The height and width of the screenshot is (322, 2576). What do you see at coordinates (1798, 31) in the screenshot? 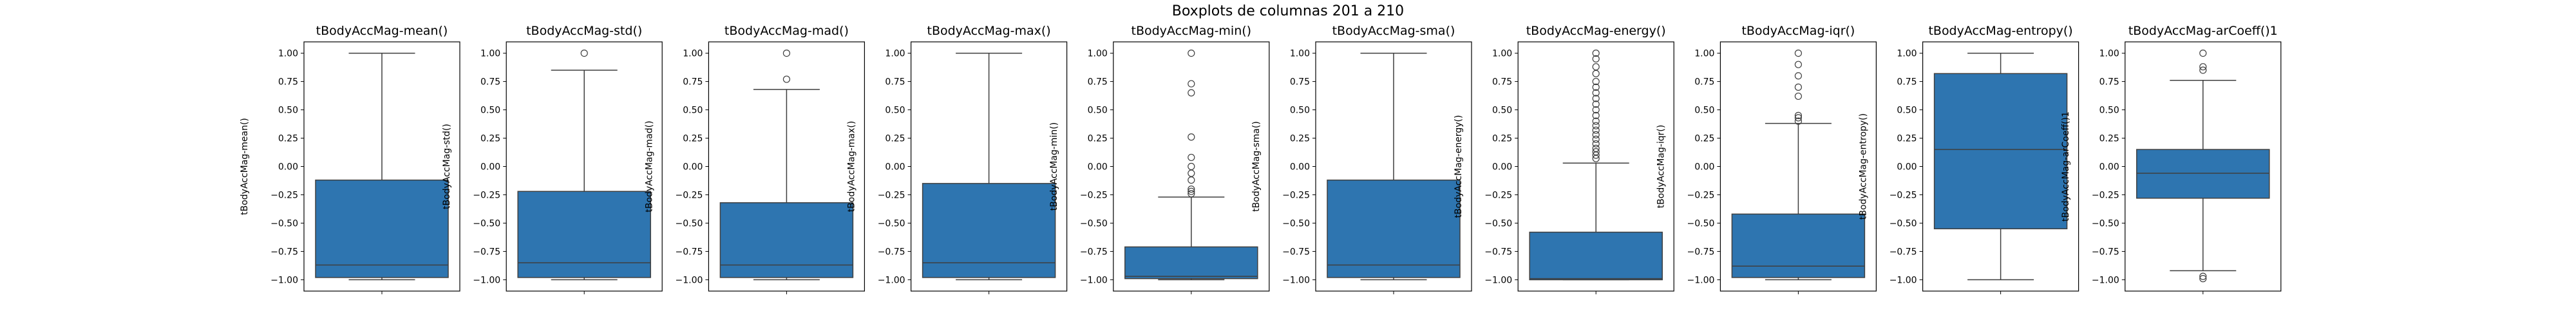
I see `panel-title: tBodyAccMag-iqr()` at bounding box center [1798, 31].